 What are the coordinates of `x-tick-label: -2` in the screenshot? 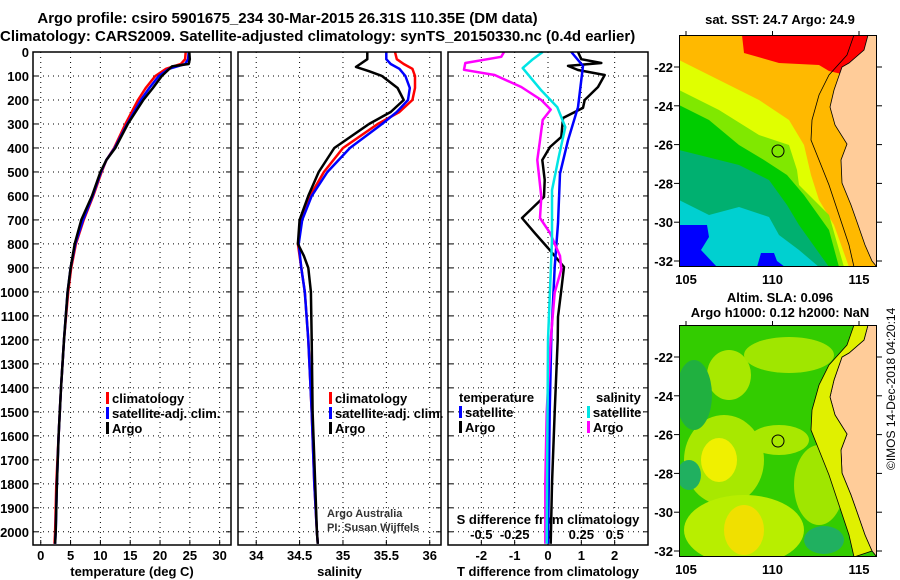 It's located at (482, 555).